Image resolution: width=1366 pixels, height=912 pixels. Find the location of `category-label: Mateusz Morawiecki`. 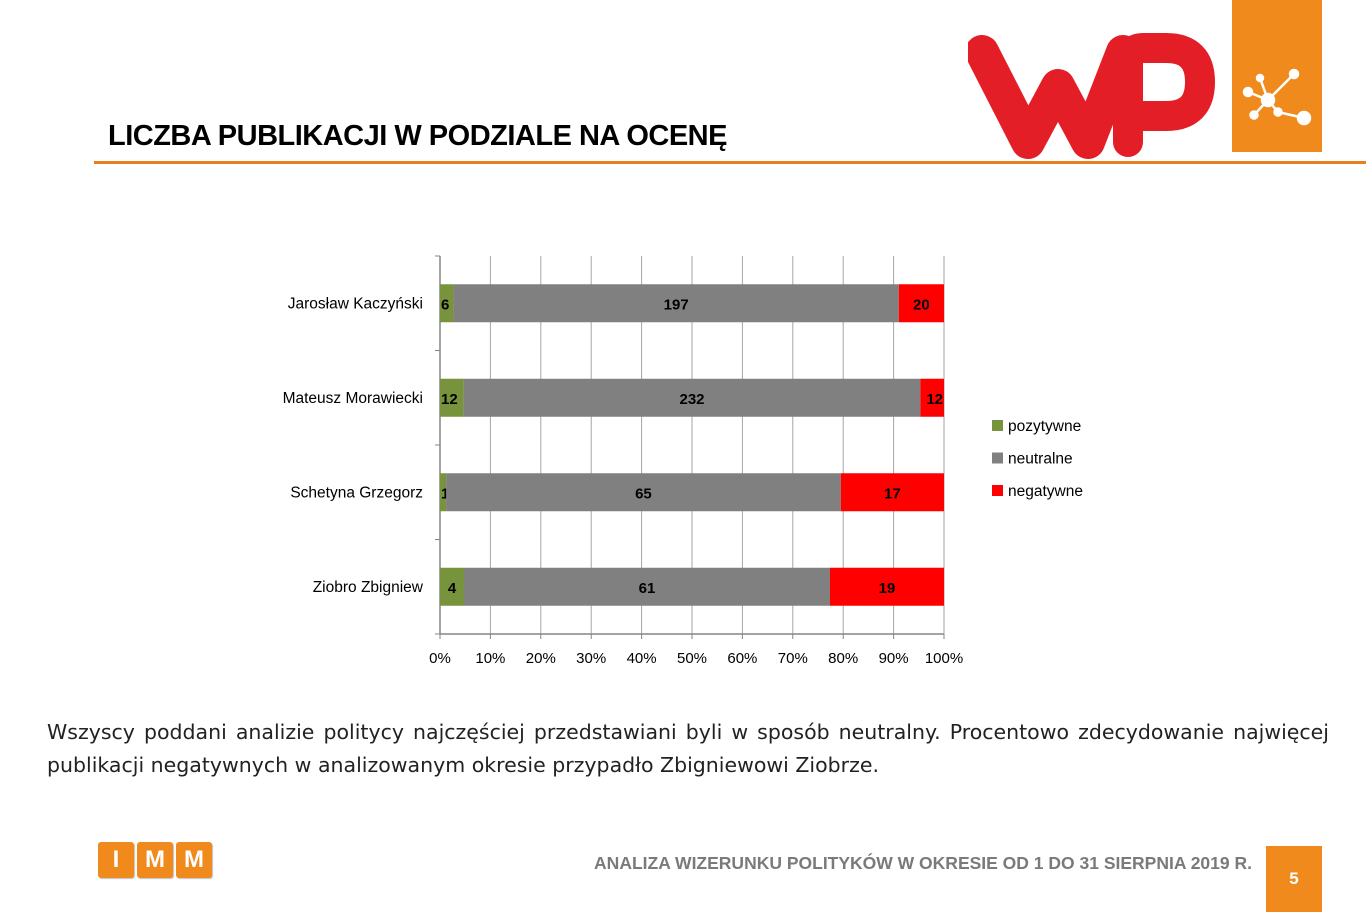

category-label: Mateusz Morawiecki is located at coordinates (353, 398).